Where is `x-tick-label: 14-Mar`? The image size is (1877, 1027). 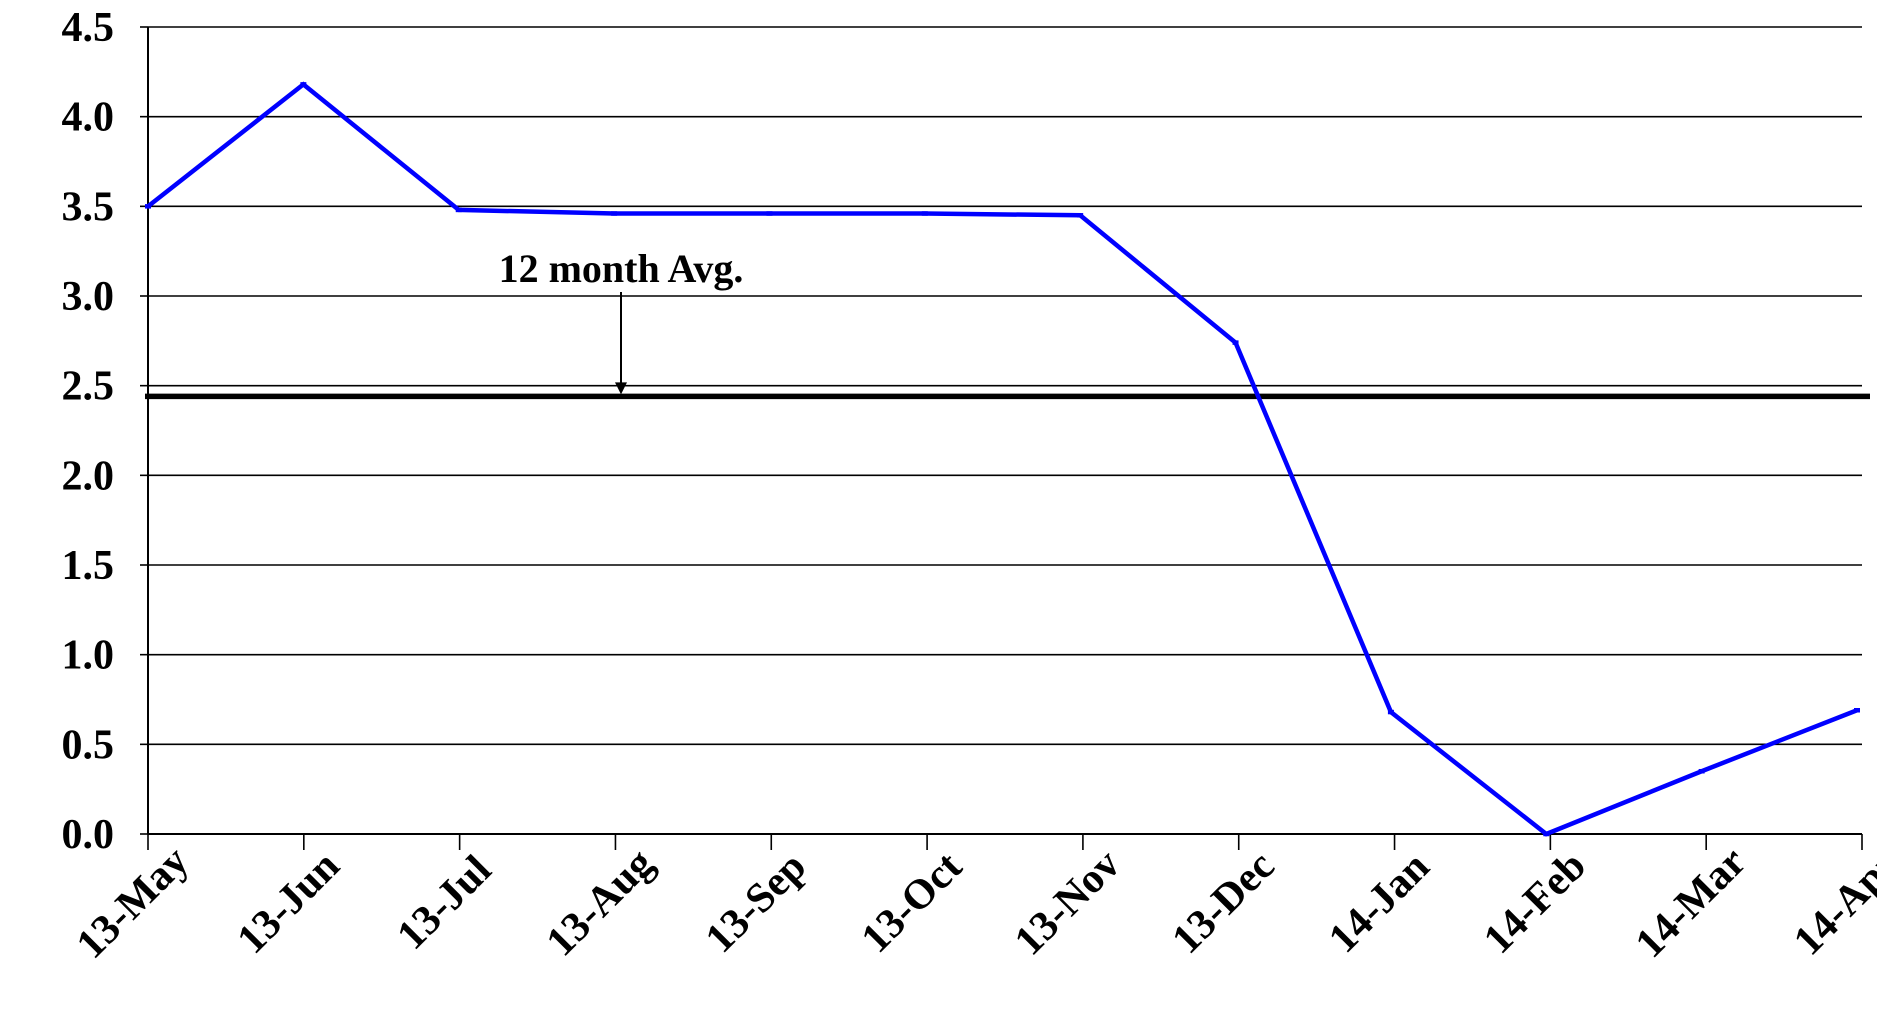 x-tick-label: 14-Mar is located at coordinates (1691, 903).